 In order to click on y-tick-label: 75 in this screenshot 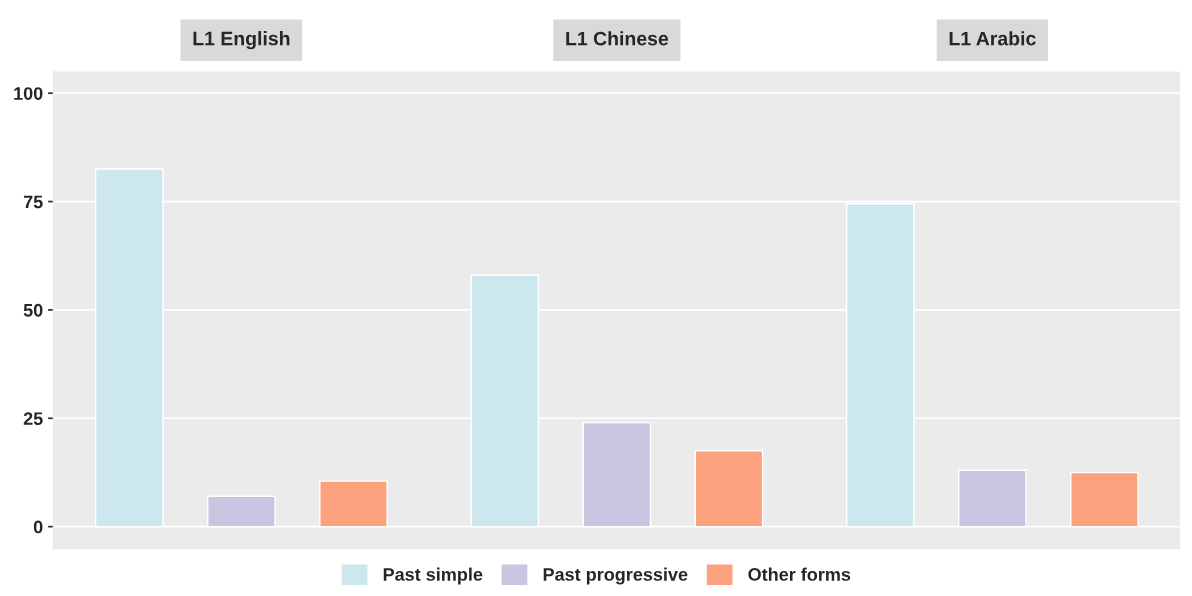, I will do `click(33, 202)`.